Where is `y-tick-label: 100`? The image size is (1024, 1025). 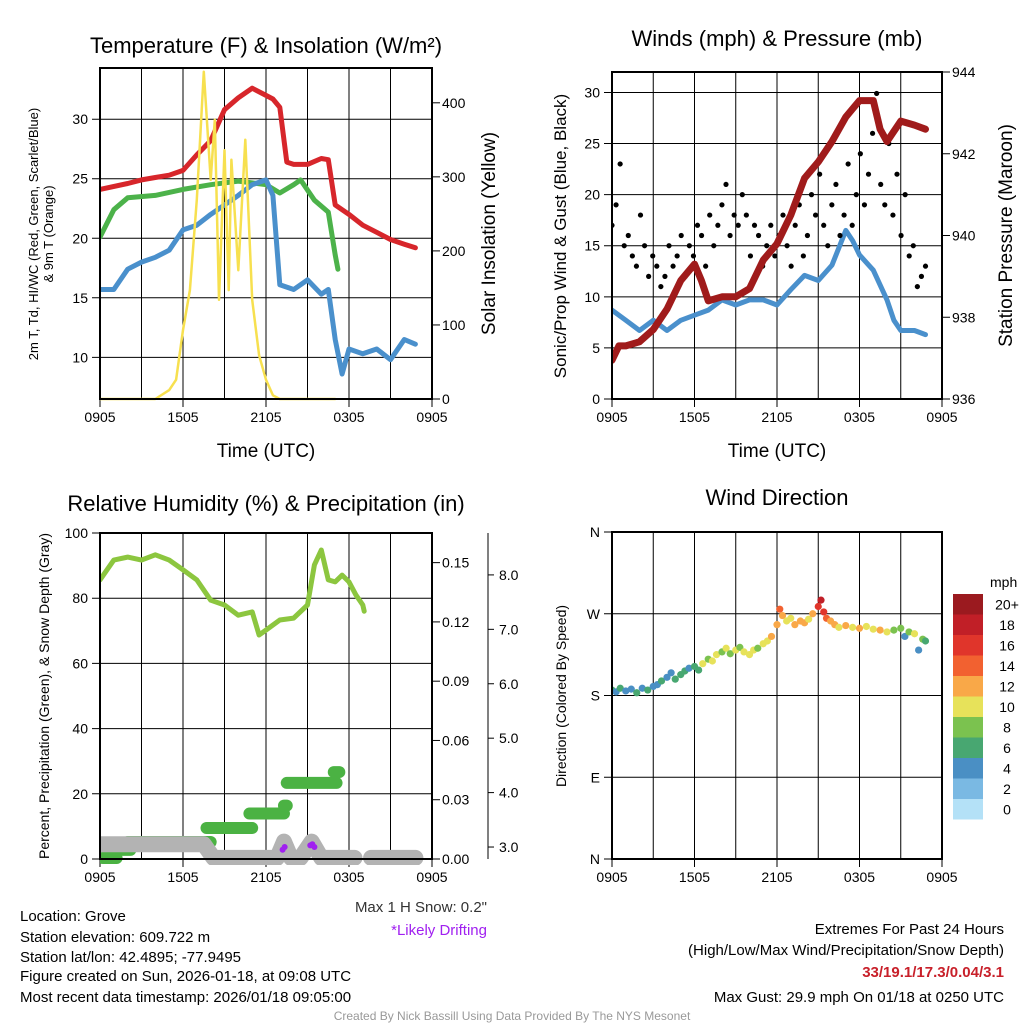 y-tick-label: 100 is located at coordinates (77, 533).